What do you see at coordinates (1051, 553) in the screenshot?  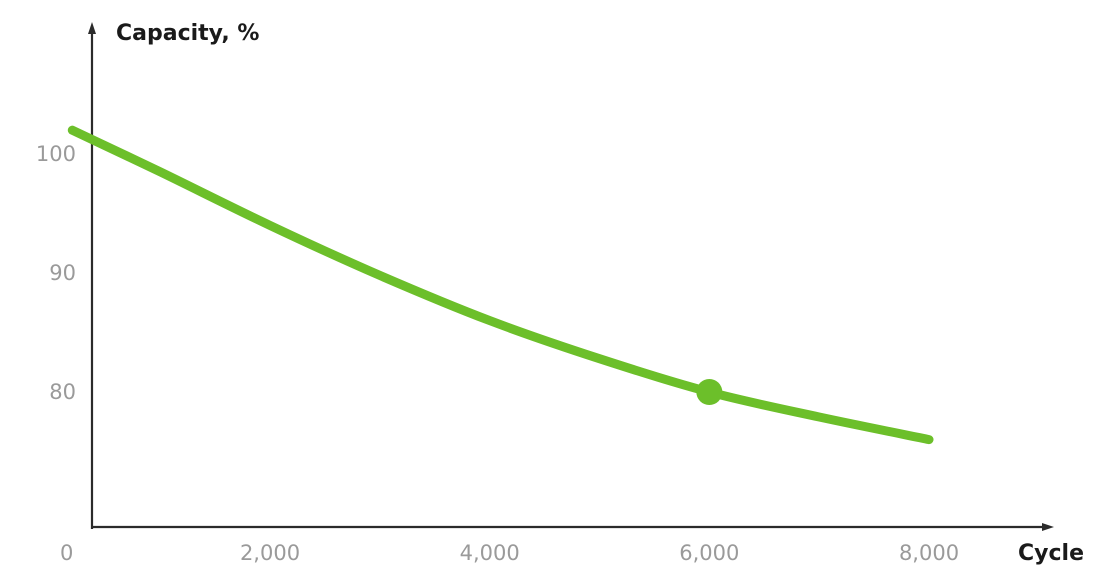 I see `x-axis-title: Cycle` at bounding box center [1051, 553].